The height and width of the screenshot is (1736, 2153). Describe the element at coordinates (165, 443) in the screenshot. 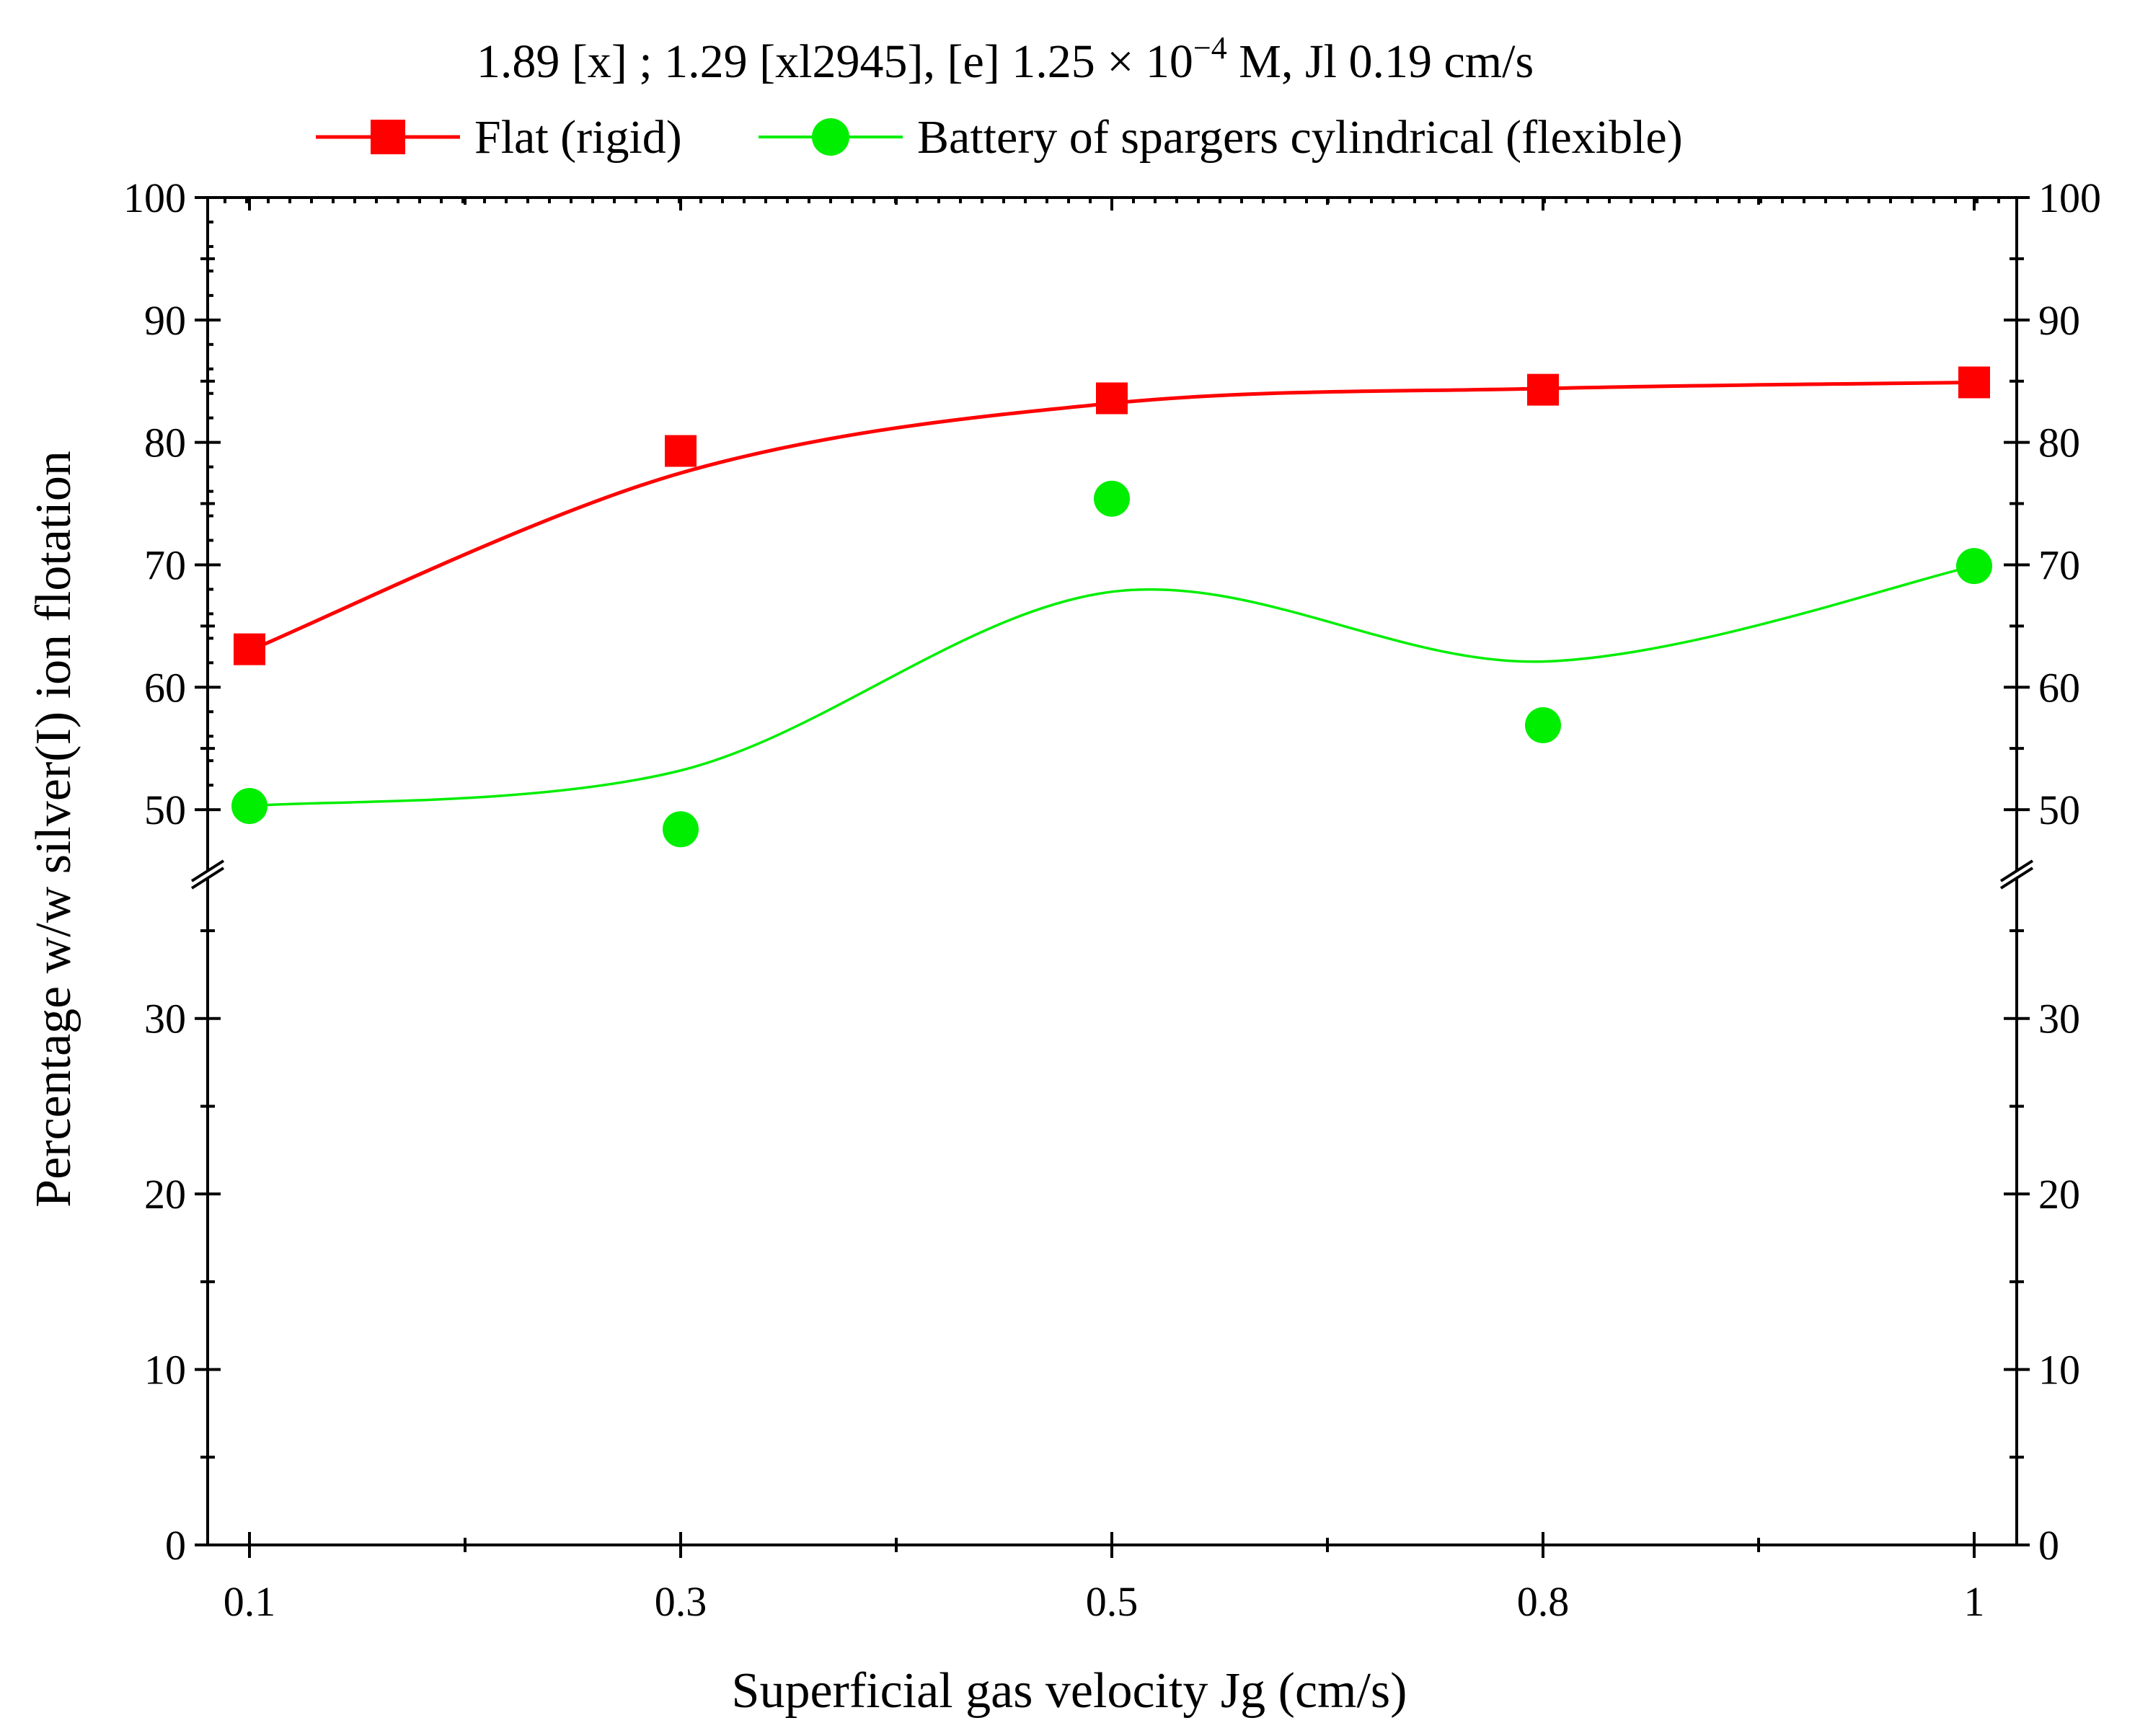

I see `y-tick-label-left: 80` at that location.